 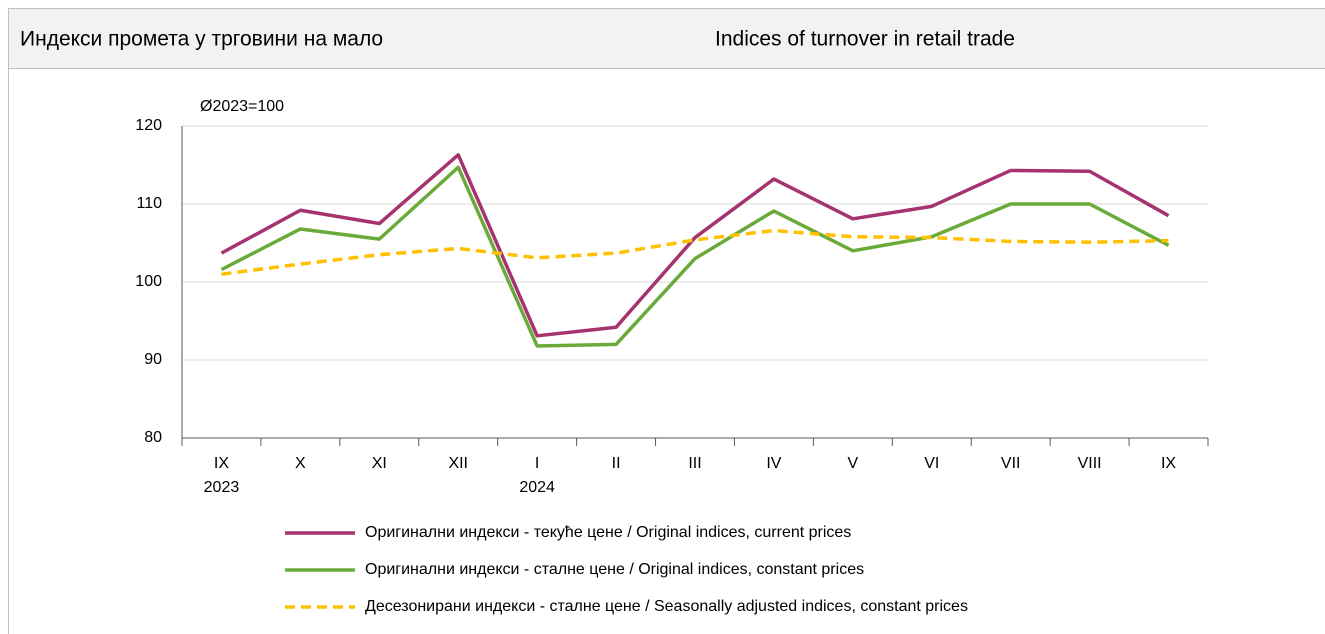 I want to click on panel-header, so click(x=666, y=38).